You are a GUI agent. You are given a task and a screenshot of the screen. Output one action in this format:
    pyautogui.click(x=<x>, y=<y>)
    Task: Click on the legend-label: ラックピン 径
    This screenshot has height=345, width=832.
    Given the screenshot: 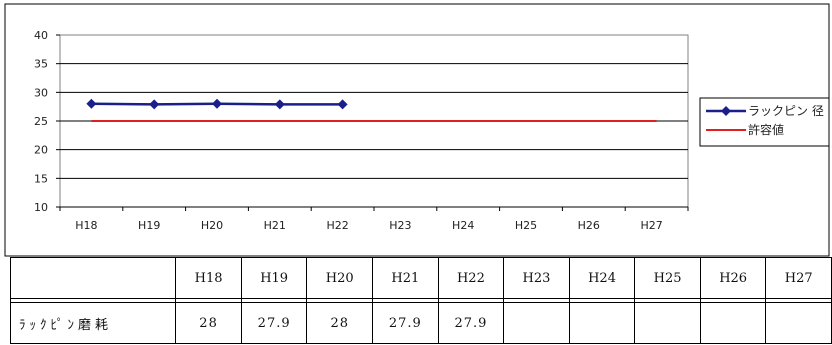 What is the action you would take?
    pyautogui.click(x=786, y=111)
    